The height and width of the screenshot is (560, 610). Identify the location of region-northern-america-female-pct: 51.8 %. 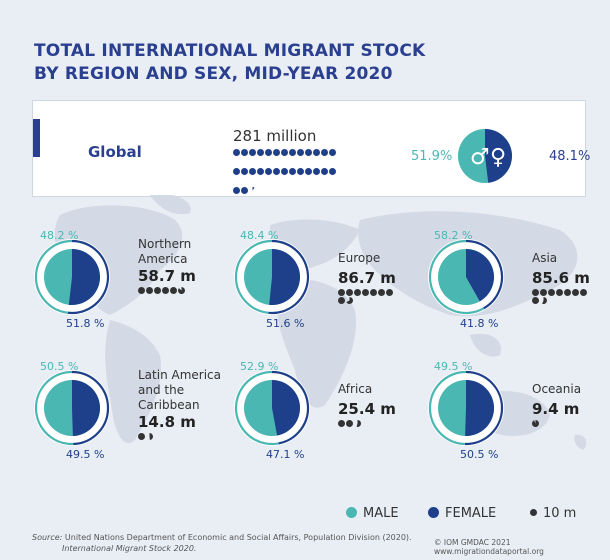
(85, 323).